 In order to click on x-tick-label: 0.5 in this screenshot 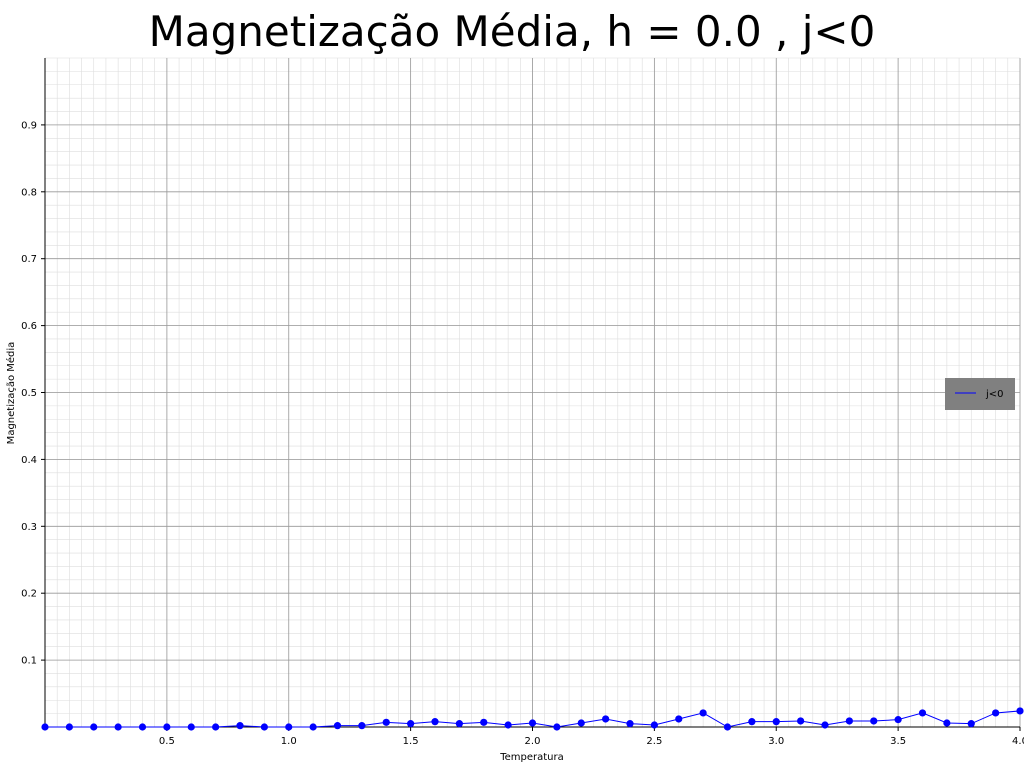, I will do `click(167, 741)`.